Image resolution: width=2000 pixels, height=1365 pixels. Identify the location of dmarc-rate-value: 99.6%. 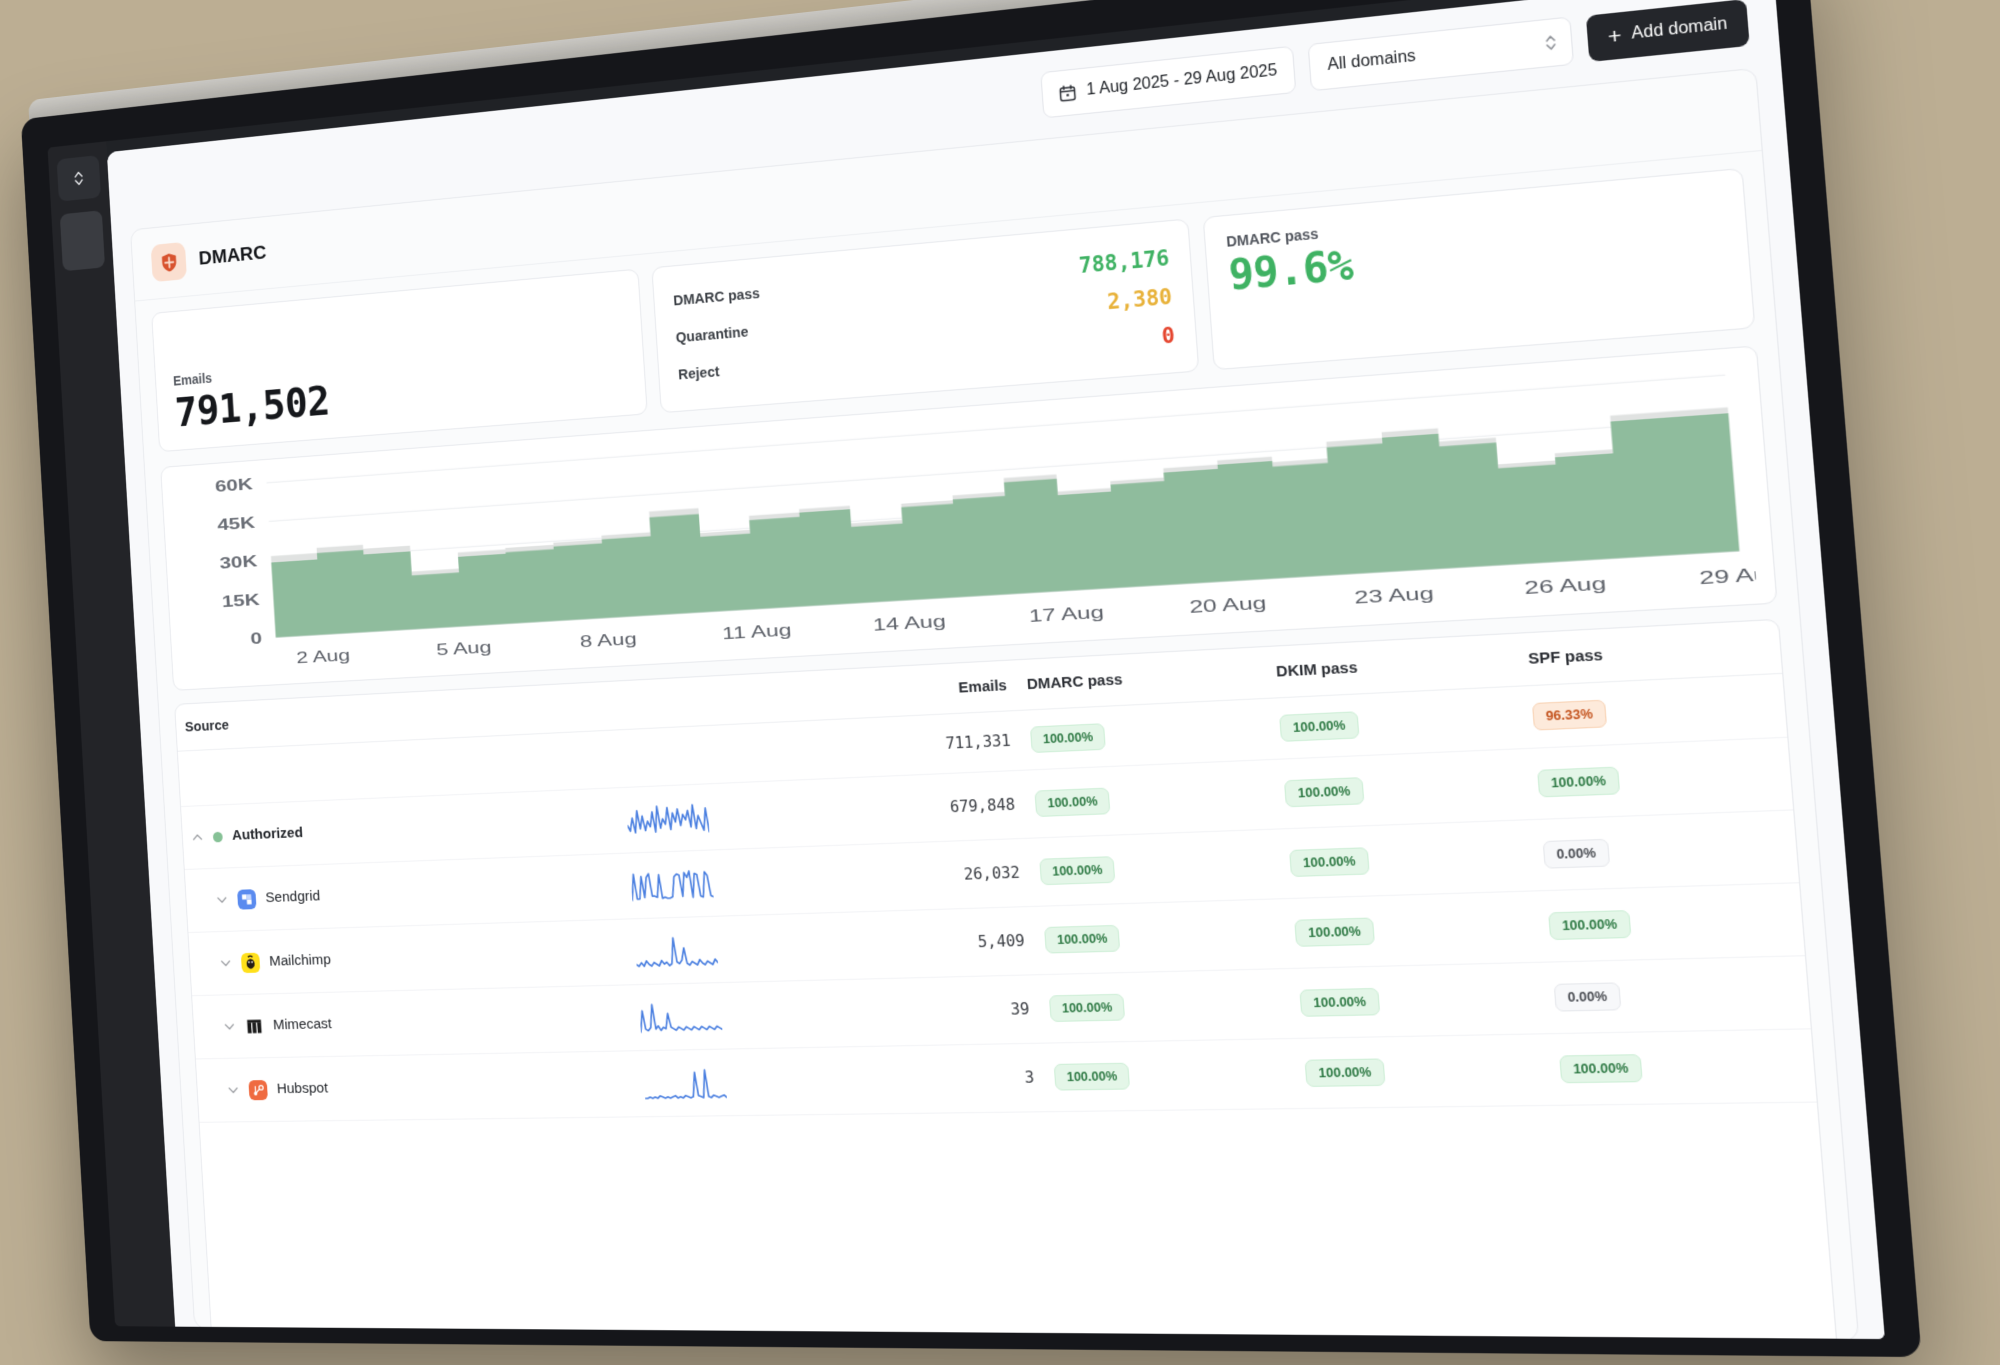
(1291, 271).